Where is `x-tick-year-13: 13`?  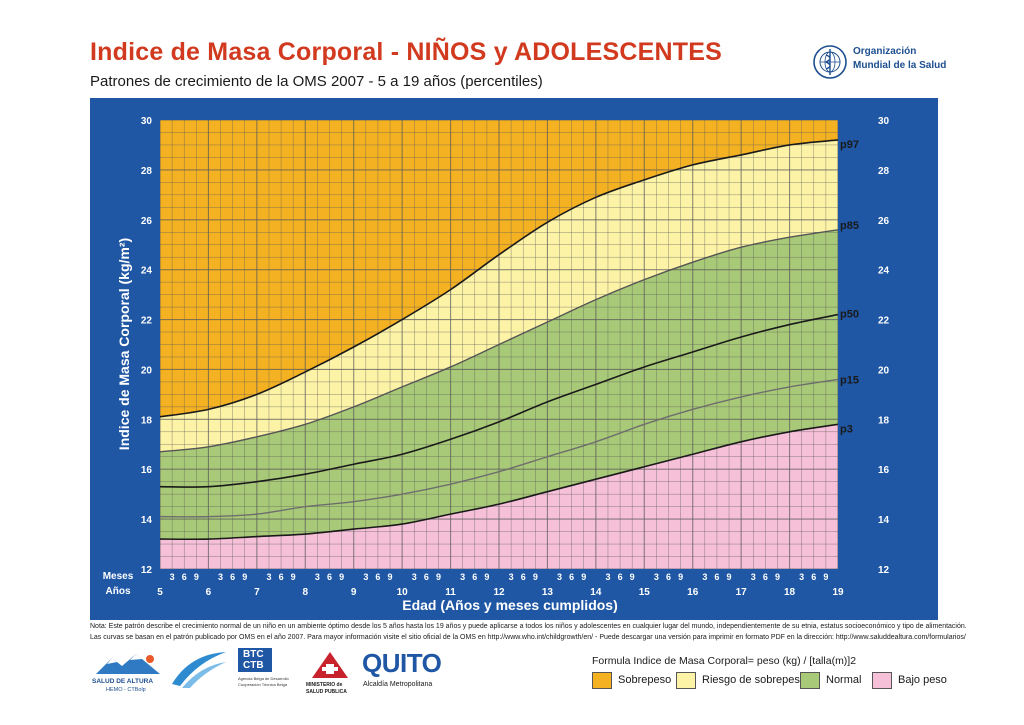
x-tick-year-13: 13 is located at coordinates (548, 592).